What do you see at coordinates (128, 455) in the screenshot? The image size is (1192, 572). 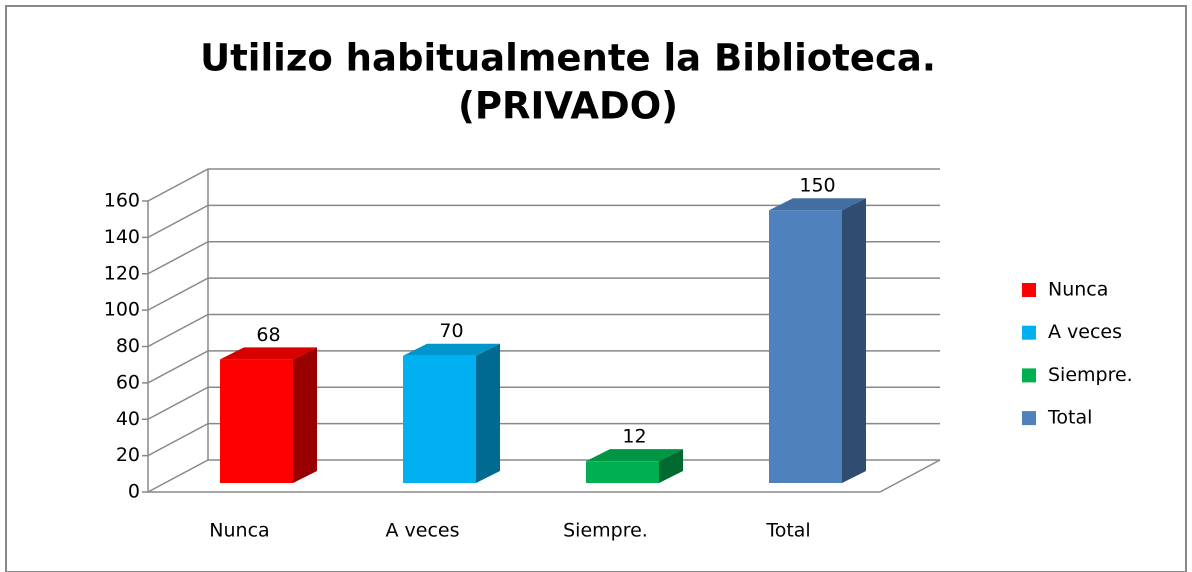 I see `y-tick-label: 20` at bounding box center [128, 455].